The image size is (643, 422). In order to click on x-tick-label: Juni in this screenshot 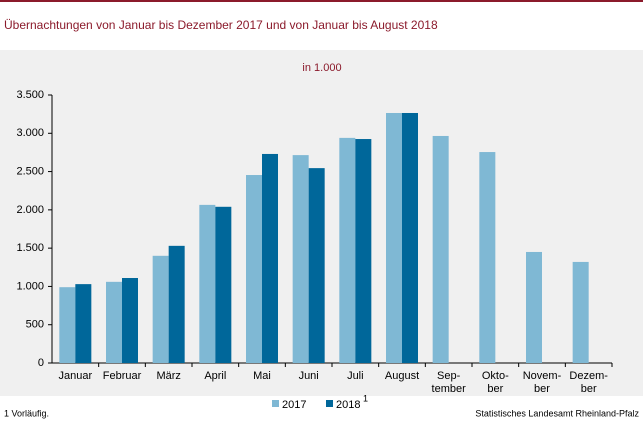, I will do `click(309, 376)`.